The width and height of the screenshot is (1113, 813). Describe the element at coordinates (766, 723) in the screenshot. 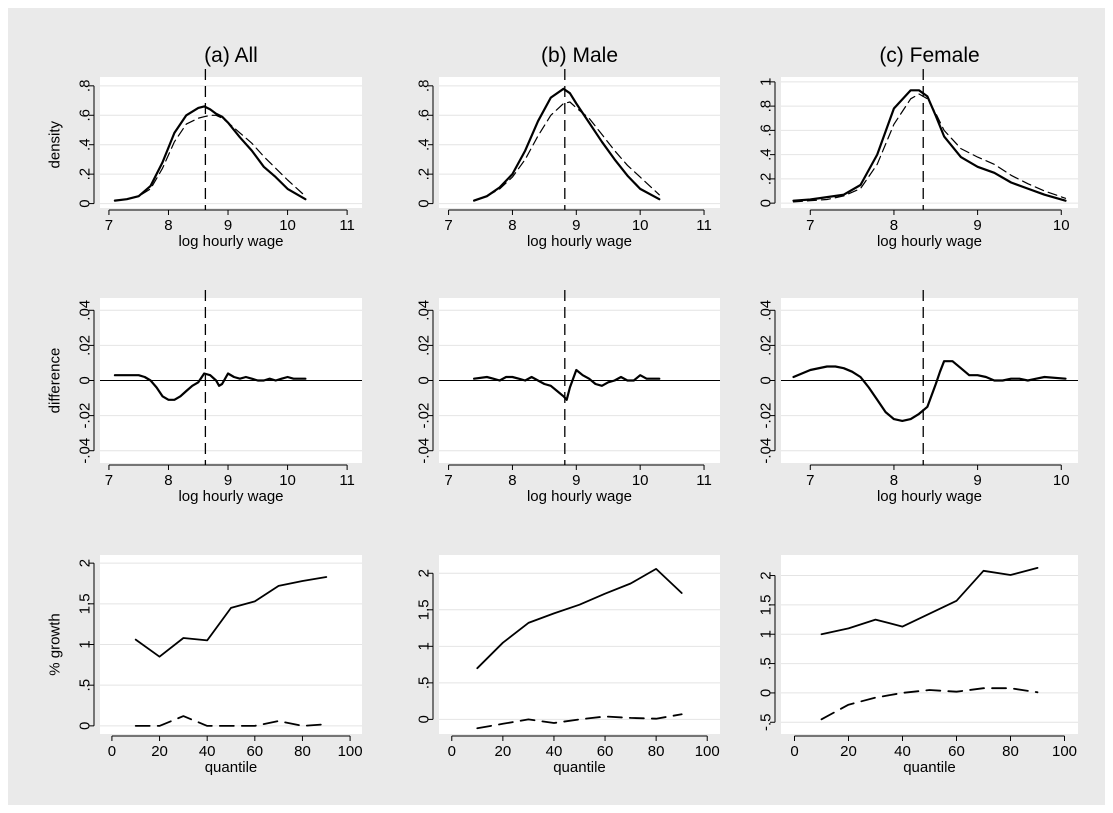

I see `y-tick-label: -.5` at that location.